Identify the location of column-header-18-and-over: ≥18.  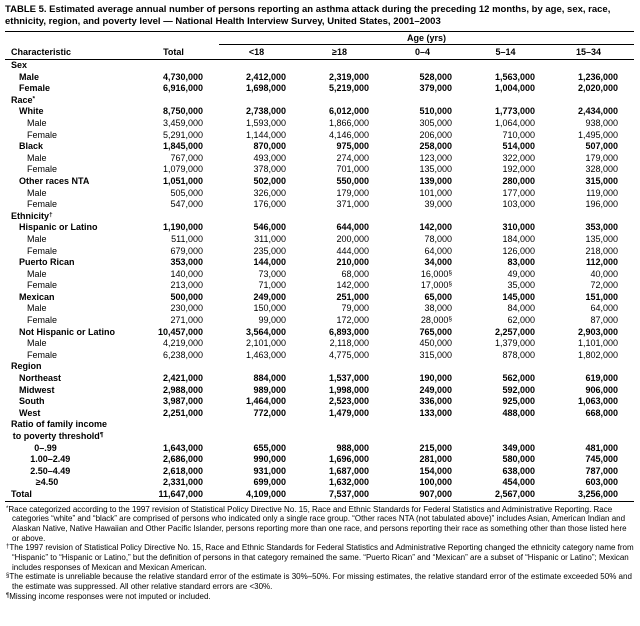
(343, 52).